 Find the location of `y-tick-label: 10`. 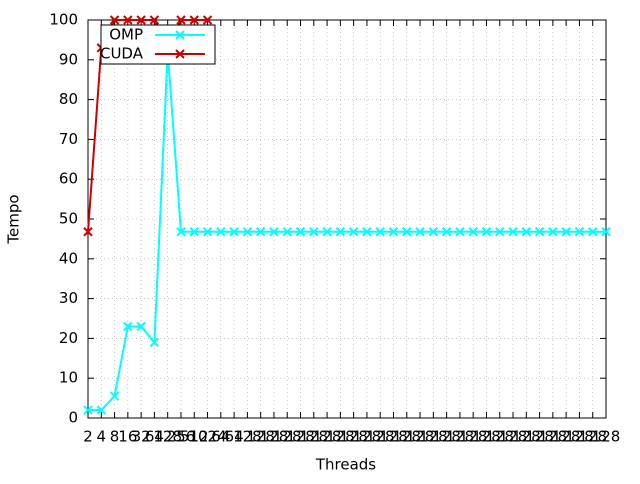

y-tick-label: 10 is located at coordinates (68, 378).